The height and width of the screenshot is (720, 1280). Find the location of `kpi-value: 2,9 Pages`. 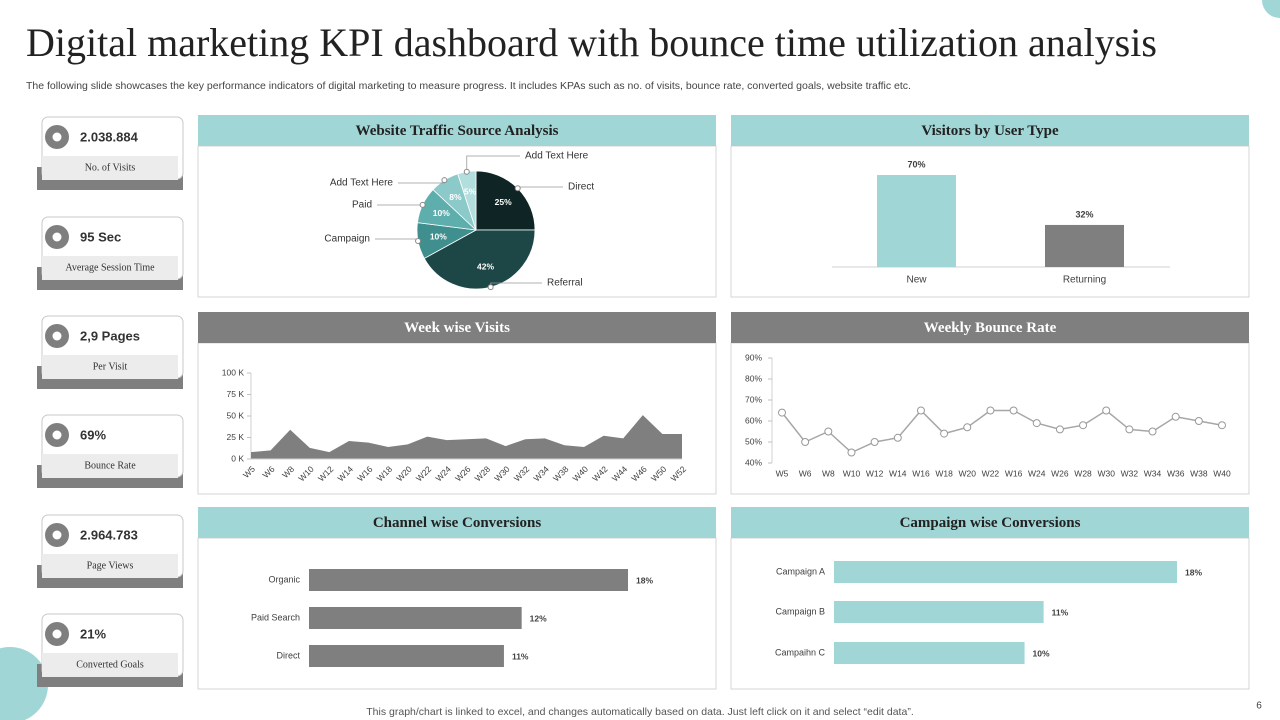

kpi-value: 2,9 Pages is located at coordinates (110, 335).